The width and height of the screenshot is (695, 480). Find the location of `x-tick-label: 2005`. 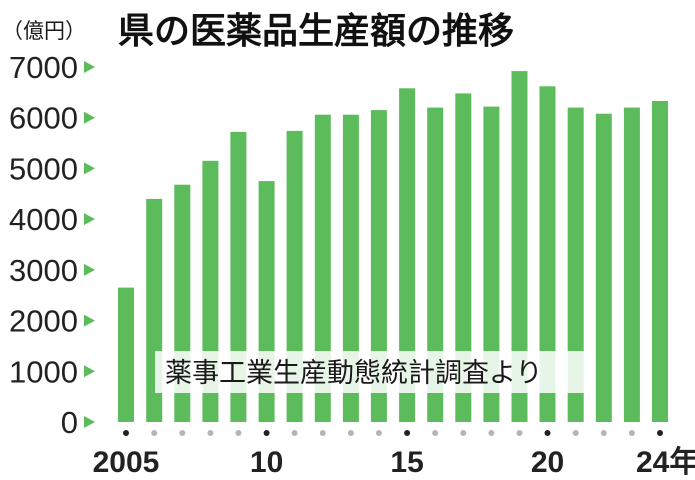

x-tick-label: 2005 is located at coordinates (126, 462).